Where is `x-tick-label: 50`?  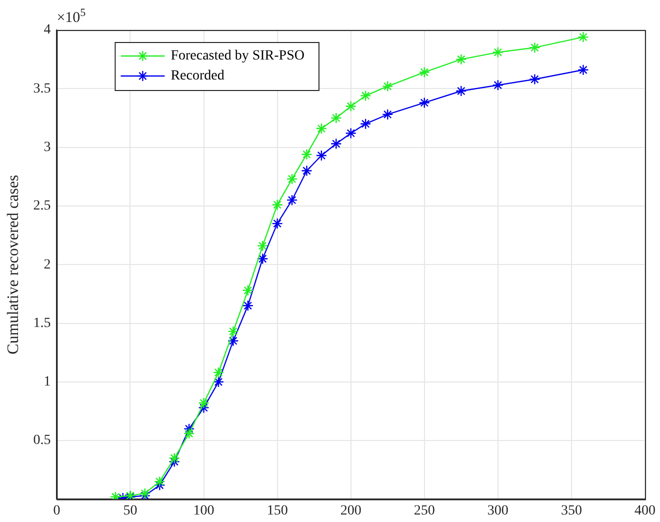
x-tick-label: 50 is located at coordinates (130, 510).